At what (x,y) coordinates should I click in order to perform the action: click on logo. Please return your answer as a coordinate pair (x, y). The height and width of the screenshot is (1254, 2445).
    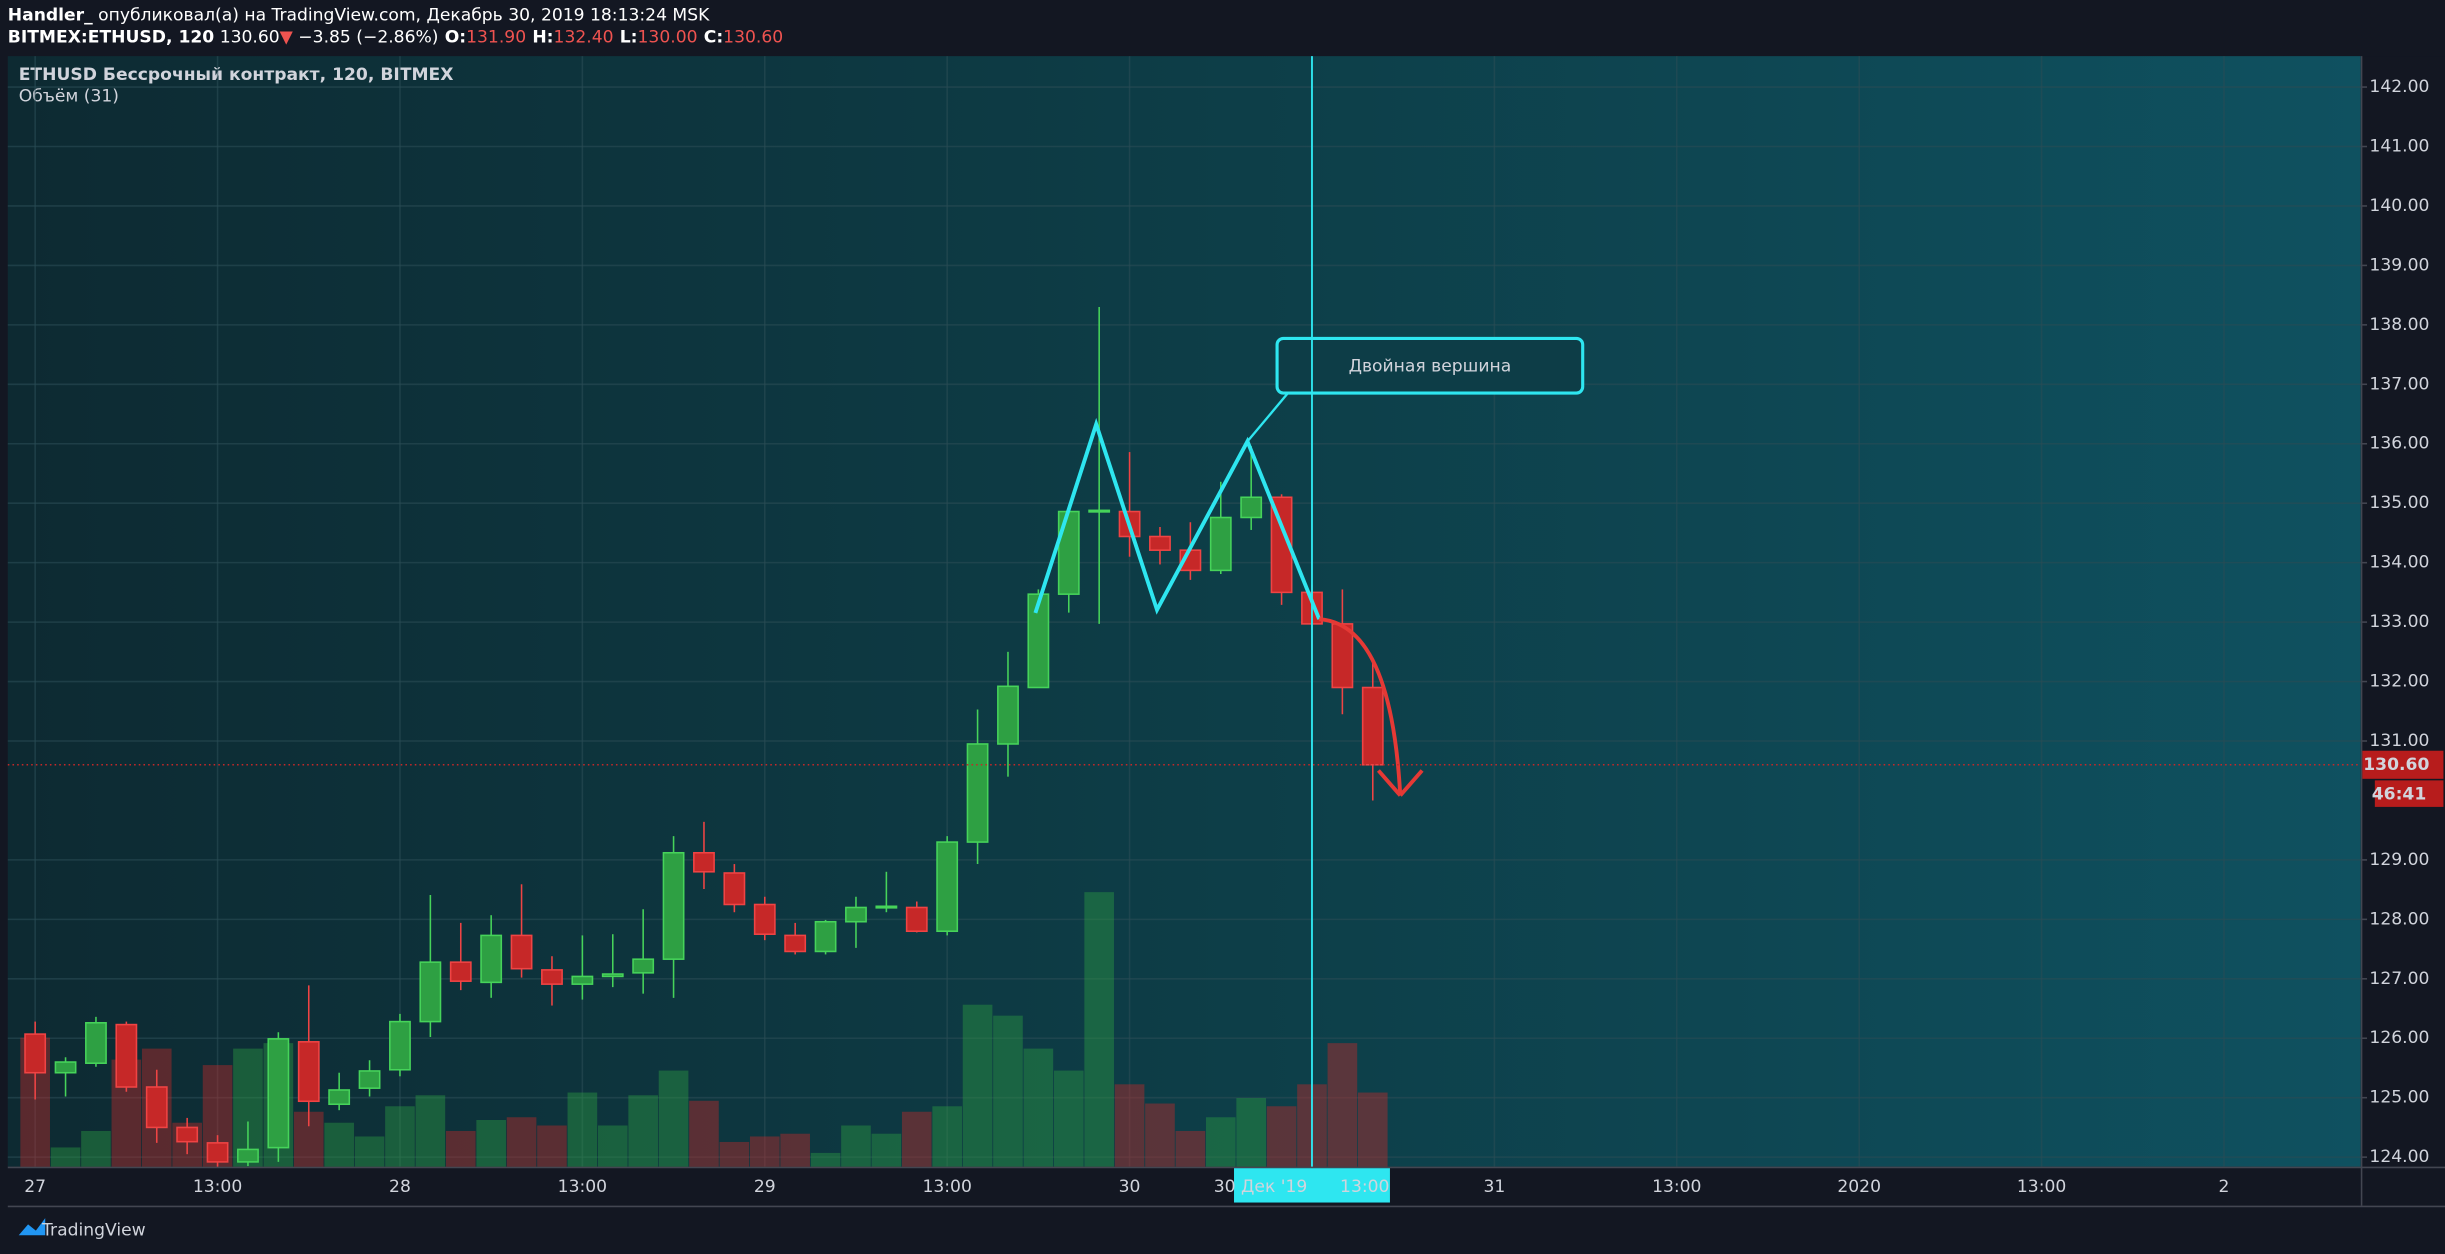
    Looking at the image, I should click on (32, 1227).